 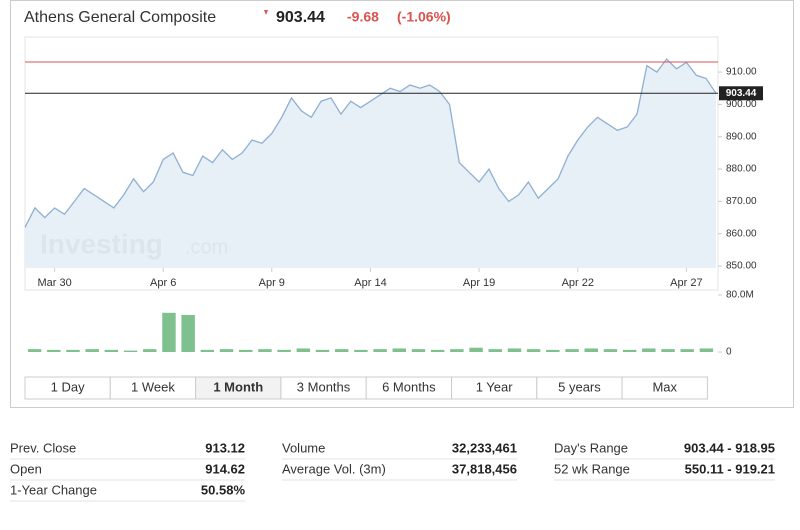 I want to click on change: -9.68, so click(x=363, y=17).